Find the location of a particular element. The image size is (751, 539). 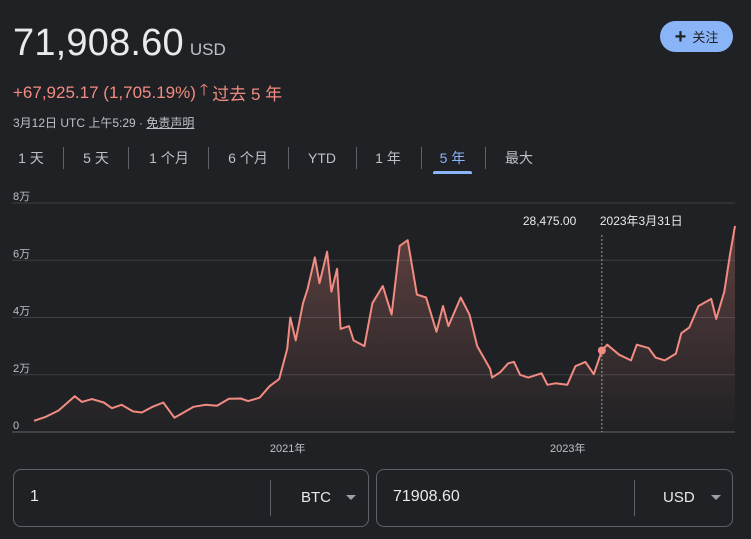

x-tick-label: 2021年 is located at coordinates (287, 448).